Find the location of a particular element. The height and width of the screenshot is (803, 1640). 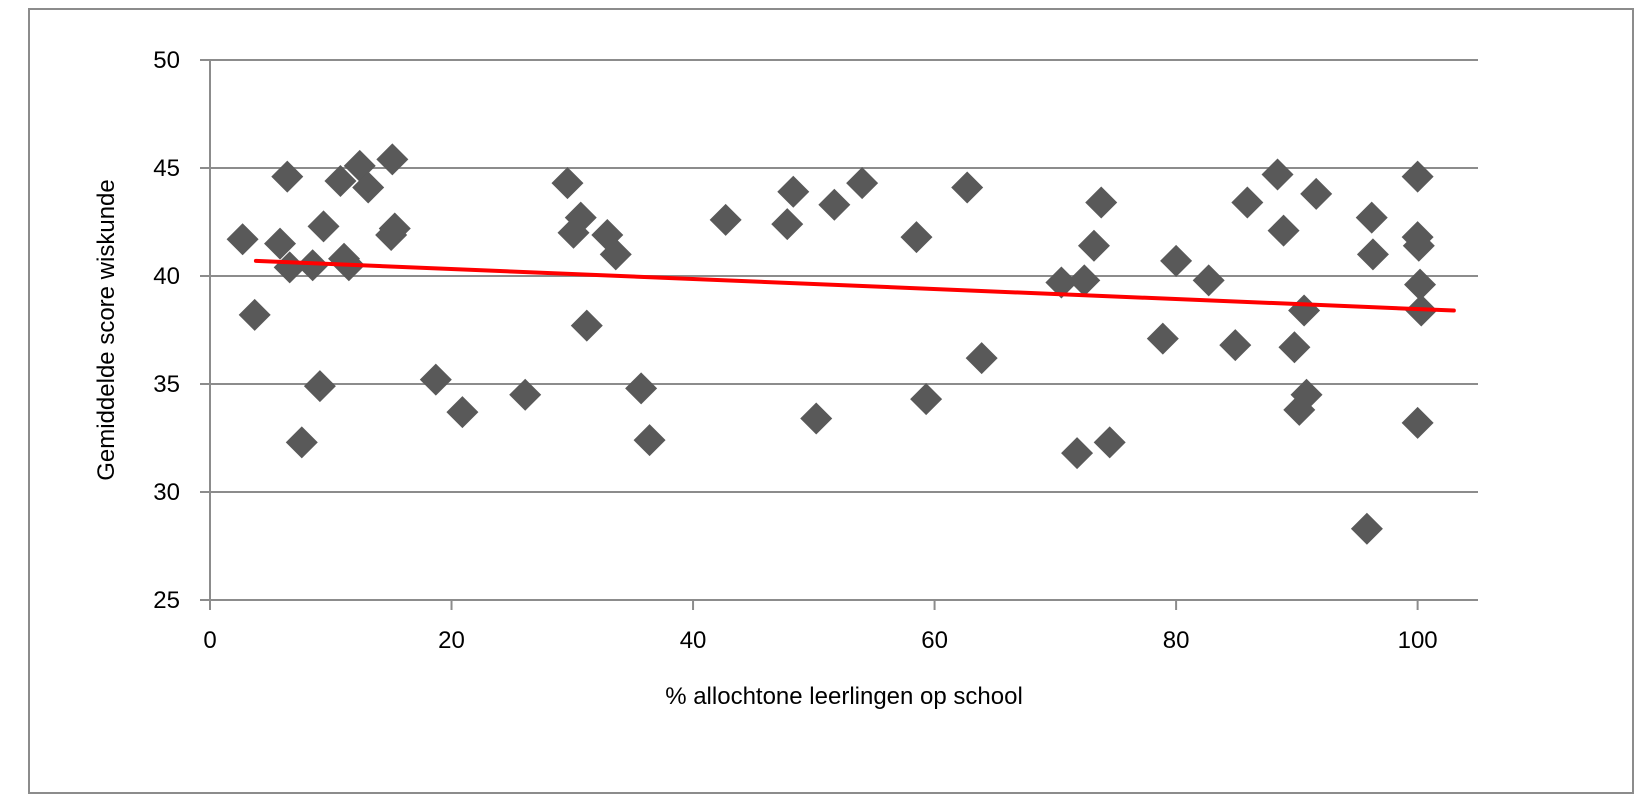

y-tick-label: 45 is located at coordinates (166, 168).